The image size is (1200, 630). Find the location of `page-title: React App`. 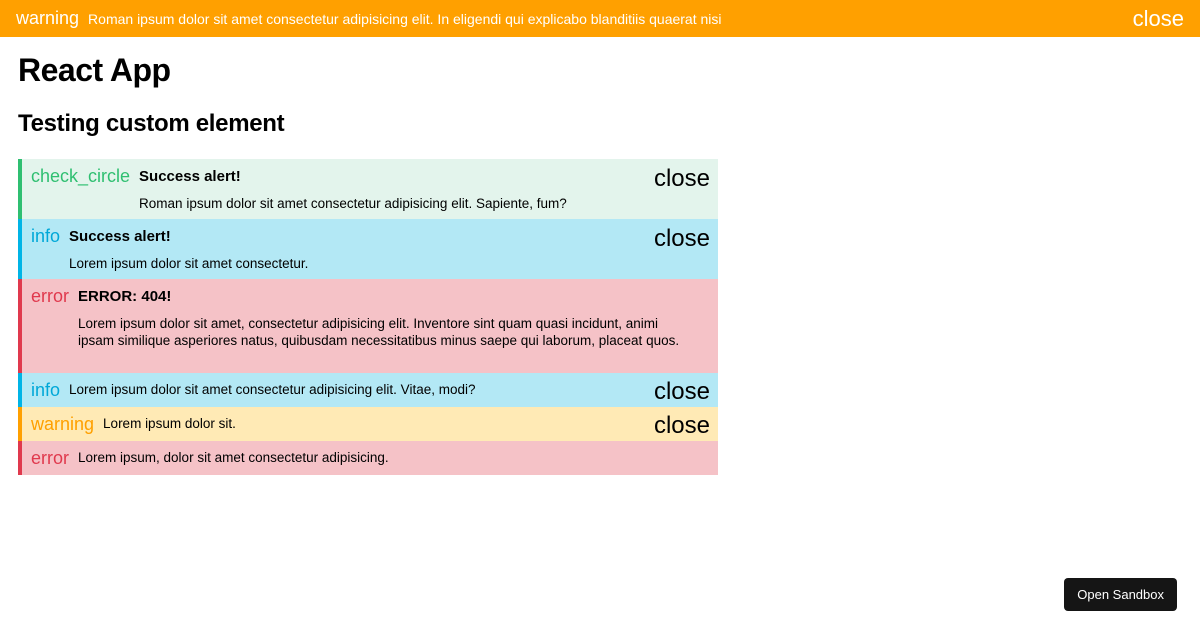

page-title: React App is located at coordinates (94, 70).